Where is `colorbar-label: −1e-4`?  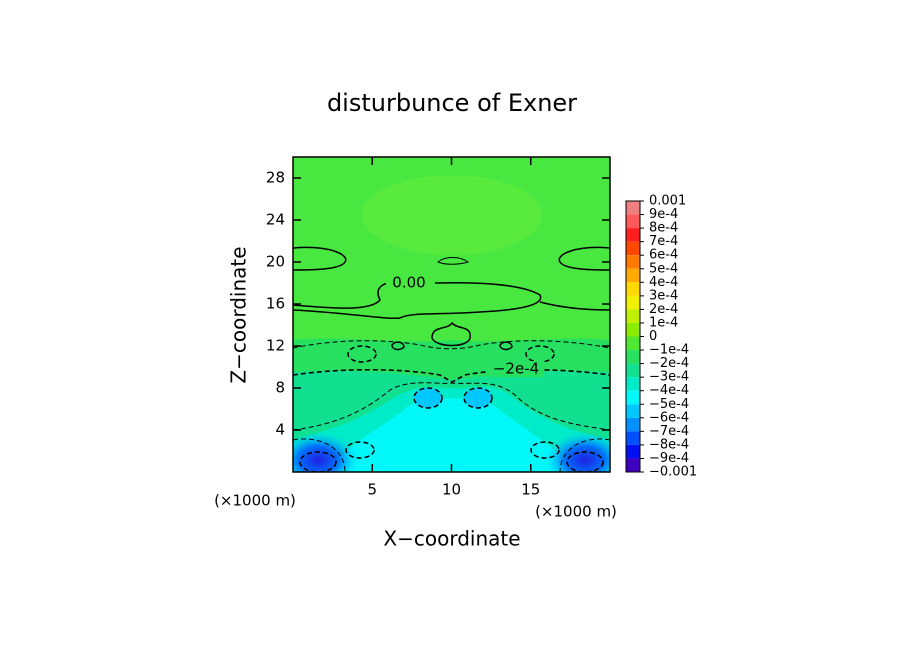 colorbar-label: −1e-4 is located at coordinates (669, 350).